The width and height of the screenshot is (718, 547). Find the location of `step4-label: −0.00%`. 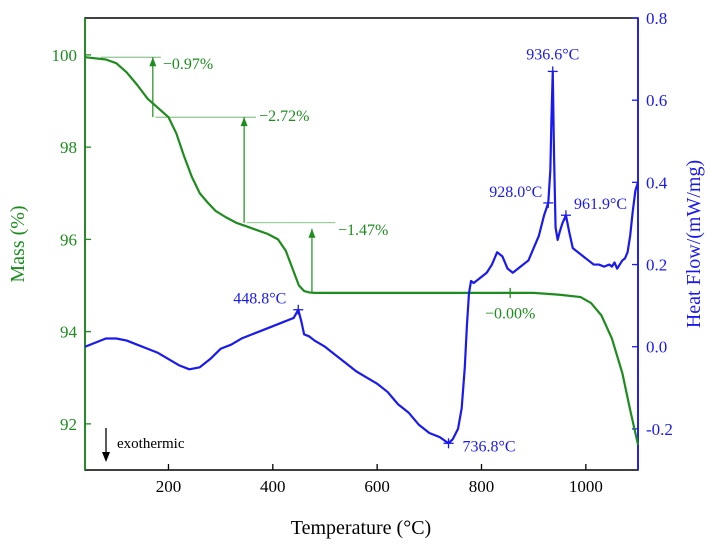

step4-label: −0.00% is located at coordinates (510, 314).